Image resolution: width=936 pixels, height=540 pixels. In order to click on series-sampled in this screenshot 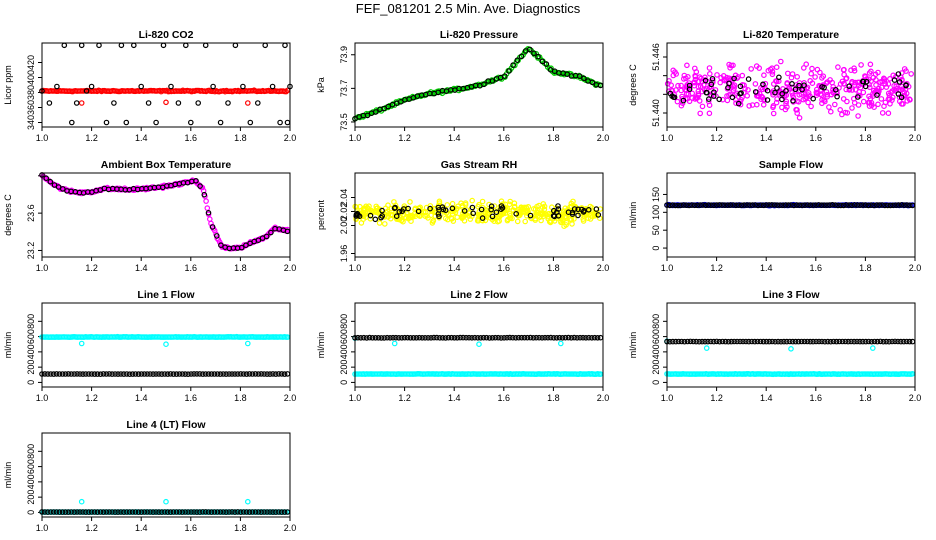, I will do `click(478, 356)`.